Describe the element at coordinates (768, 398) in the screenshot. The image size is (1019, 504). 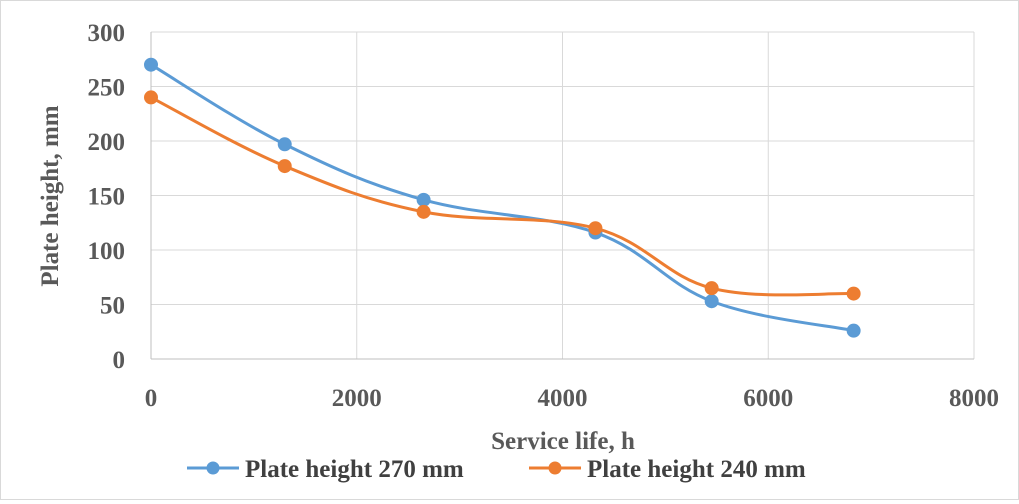
I see `x-tick-label: 6000` at that location.